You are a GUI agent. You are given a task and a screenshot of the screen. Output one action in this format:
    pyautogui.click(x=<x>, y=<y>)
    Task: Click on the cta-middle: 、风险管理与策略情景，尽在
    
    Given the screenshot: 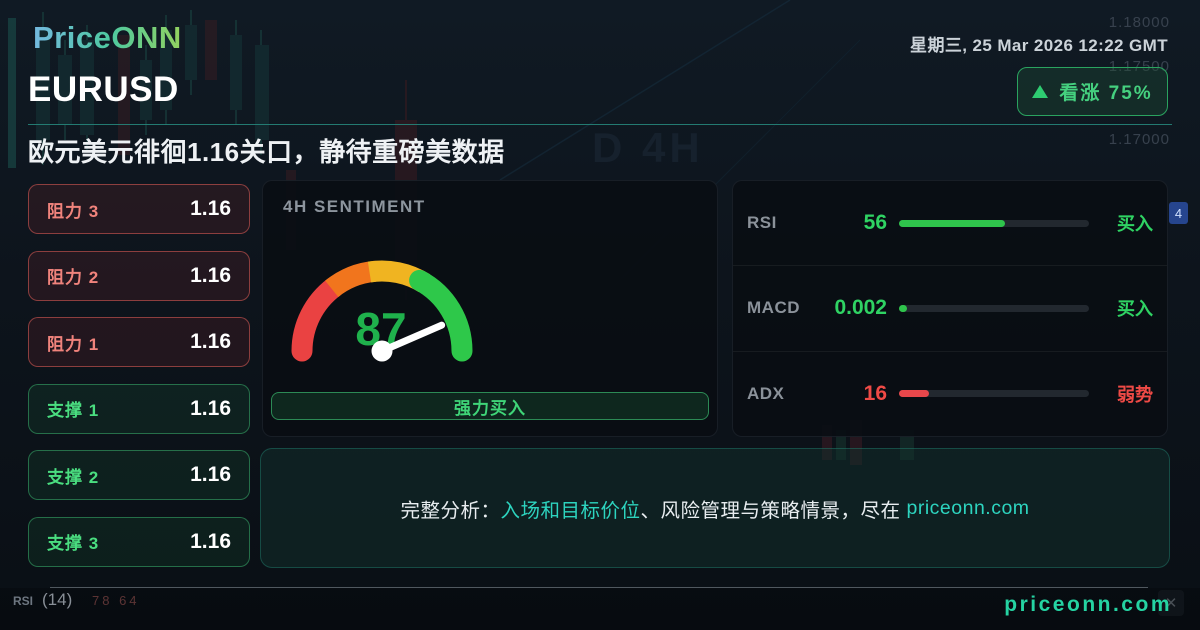 What is the action you would take?
    pyautogui.click(x=770, y=510)
    